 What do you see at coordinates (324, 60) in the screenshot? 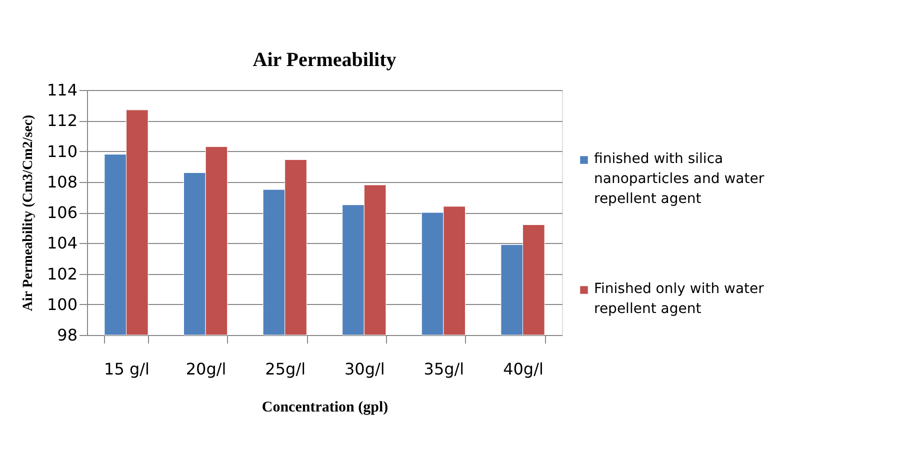
I see `chart-title: Air Permeability` at bounding box center [324, 60].